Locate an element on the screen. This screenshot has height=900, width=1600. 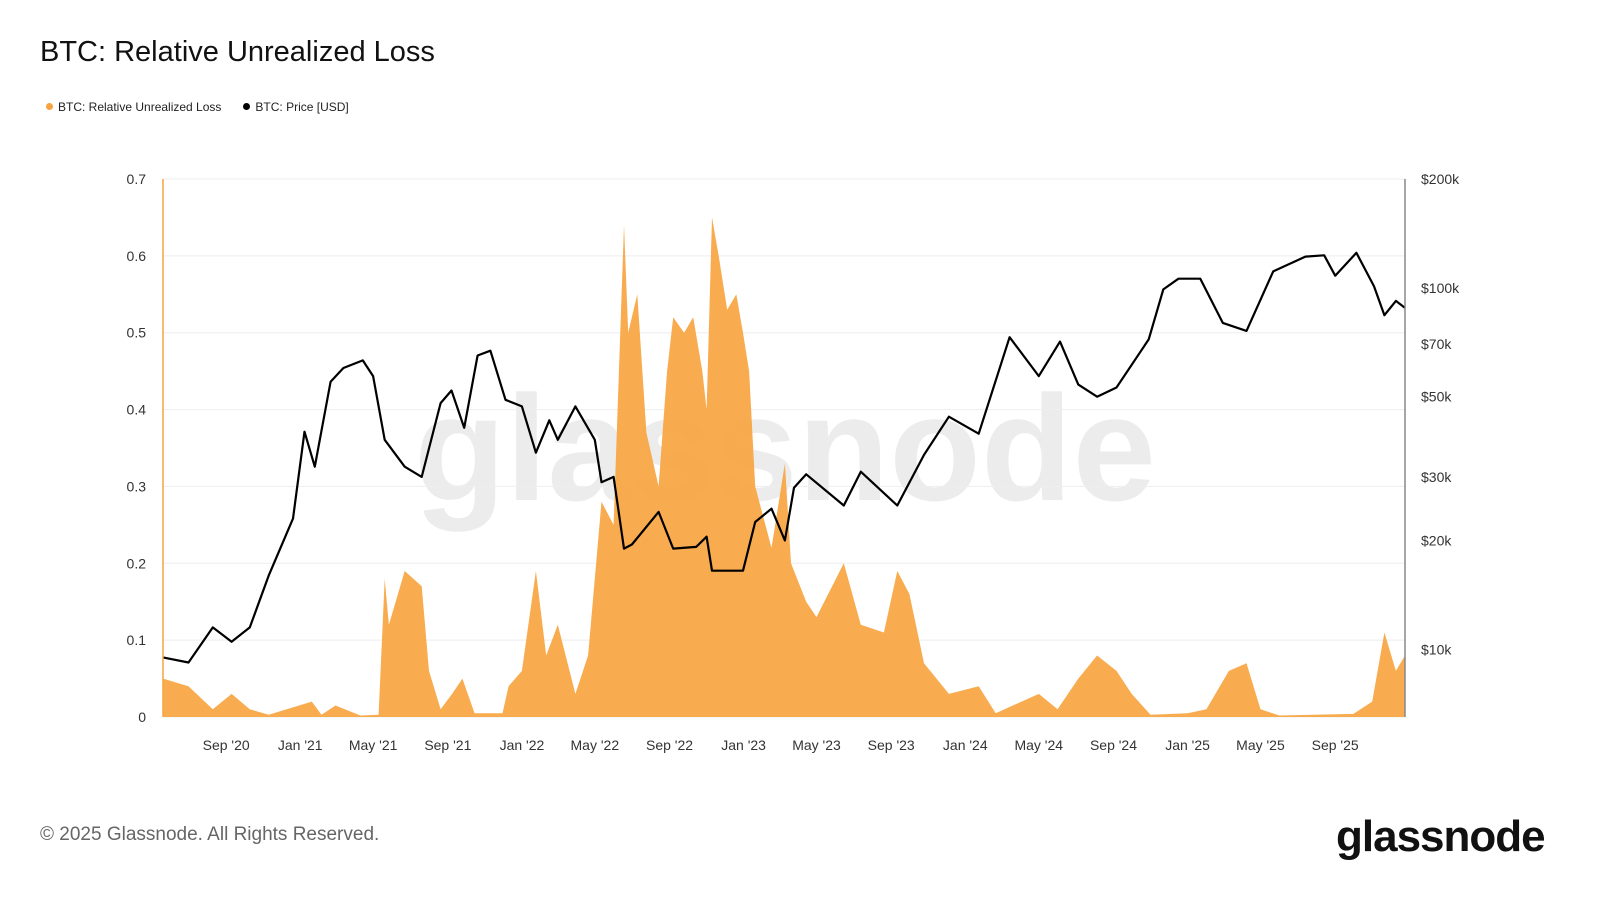
copyright: © 2025 Glassnode. All Rights Reserved. is located at coordinates (210, 834).